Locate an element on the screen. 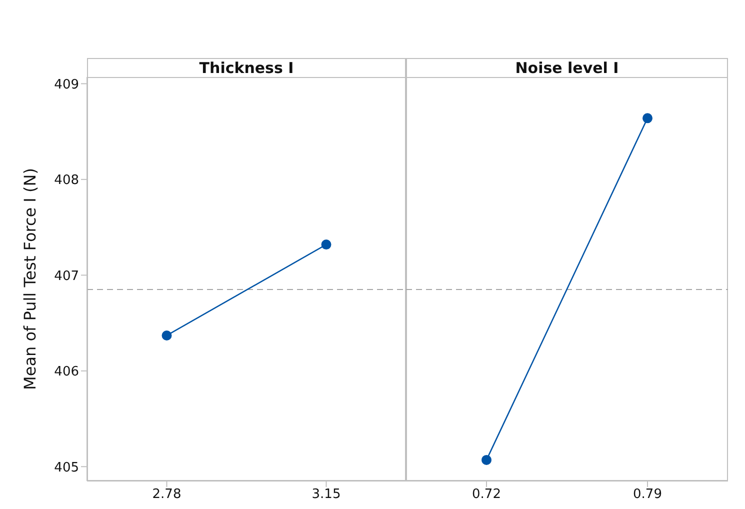 The width and height of the screenshot is (745, 509). y-tick-label: 407 is located at coordinates (66, 276).